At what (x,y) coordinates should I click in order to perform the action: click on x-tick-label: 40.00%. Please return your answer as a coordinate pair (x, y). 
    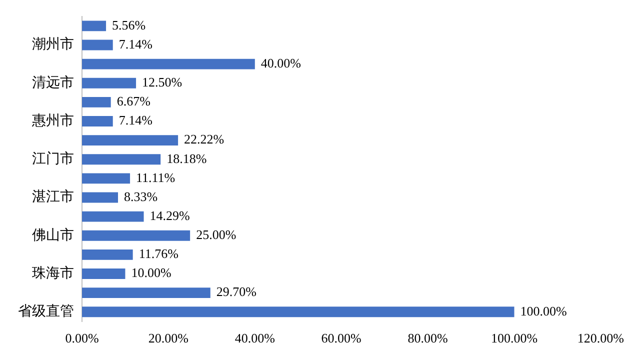
    Looking at the image, I should click on (255, 338).